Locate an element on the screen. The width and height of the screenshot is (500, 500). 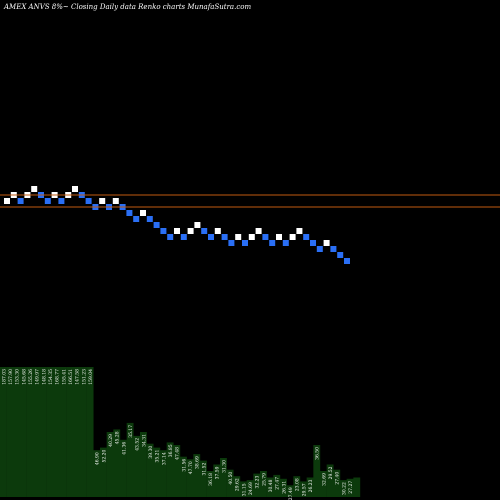
volume-label: 27.49 is located at coordinates (291, 493).